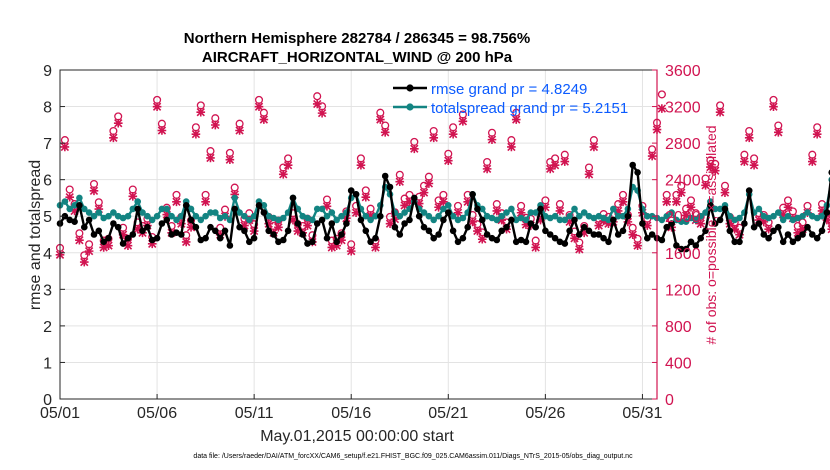 This screenshot has width=830, height=470. I want to click on y-left-tick-label: 8, so click(47, 108).